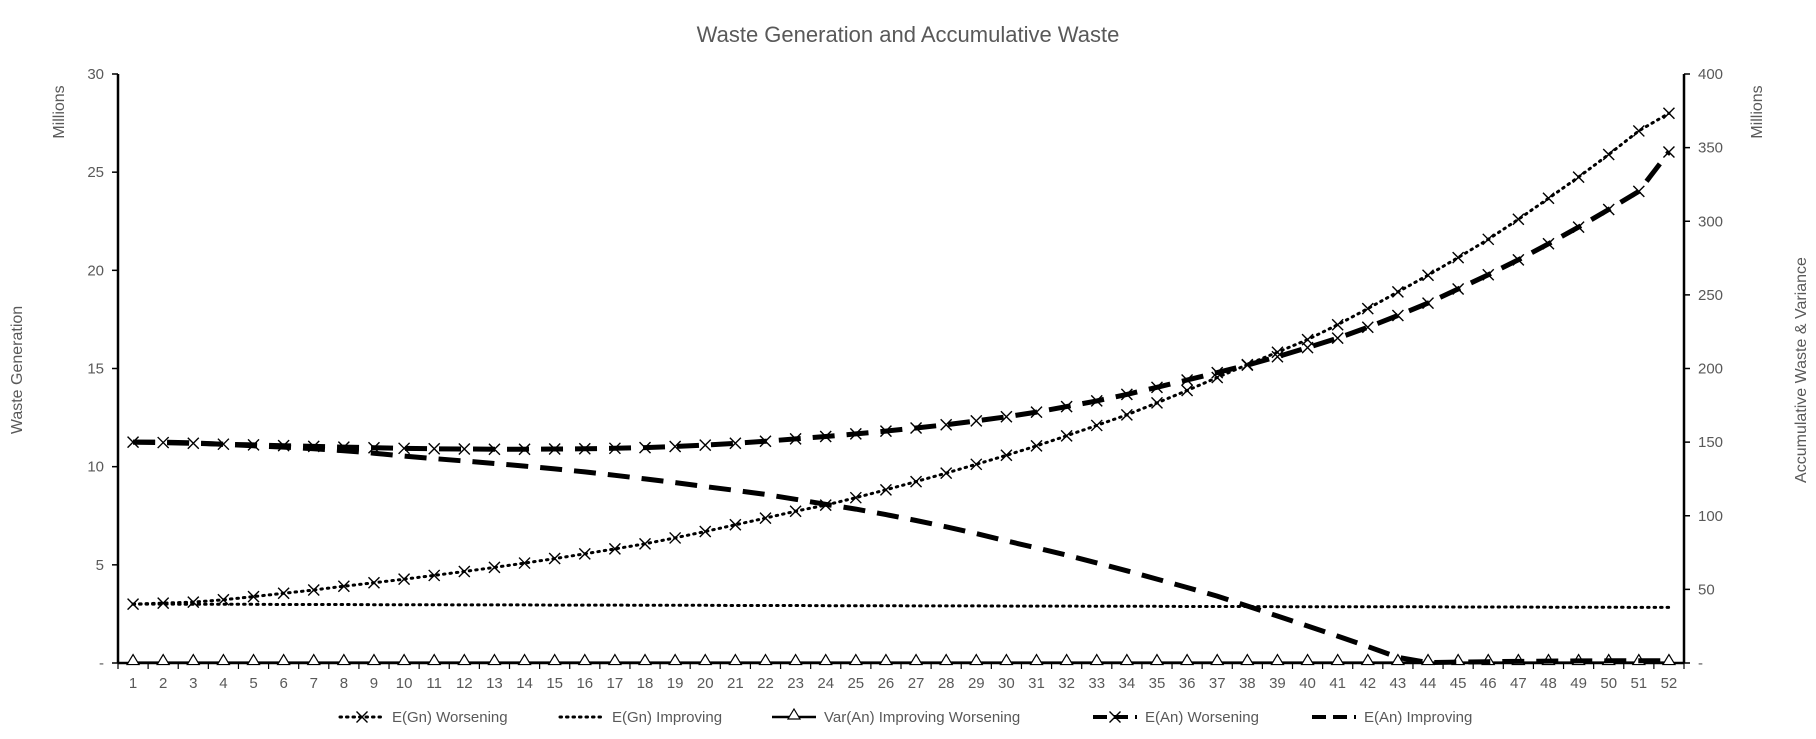 The height and width of the screenshot is (739, 1816). Describe the element at coordinates (705, 683) in the screenshot. I see `x-tick-label: 20` at that location.